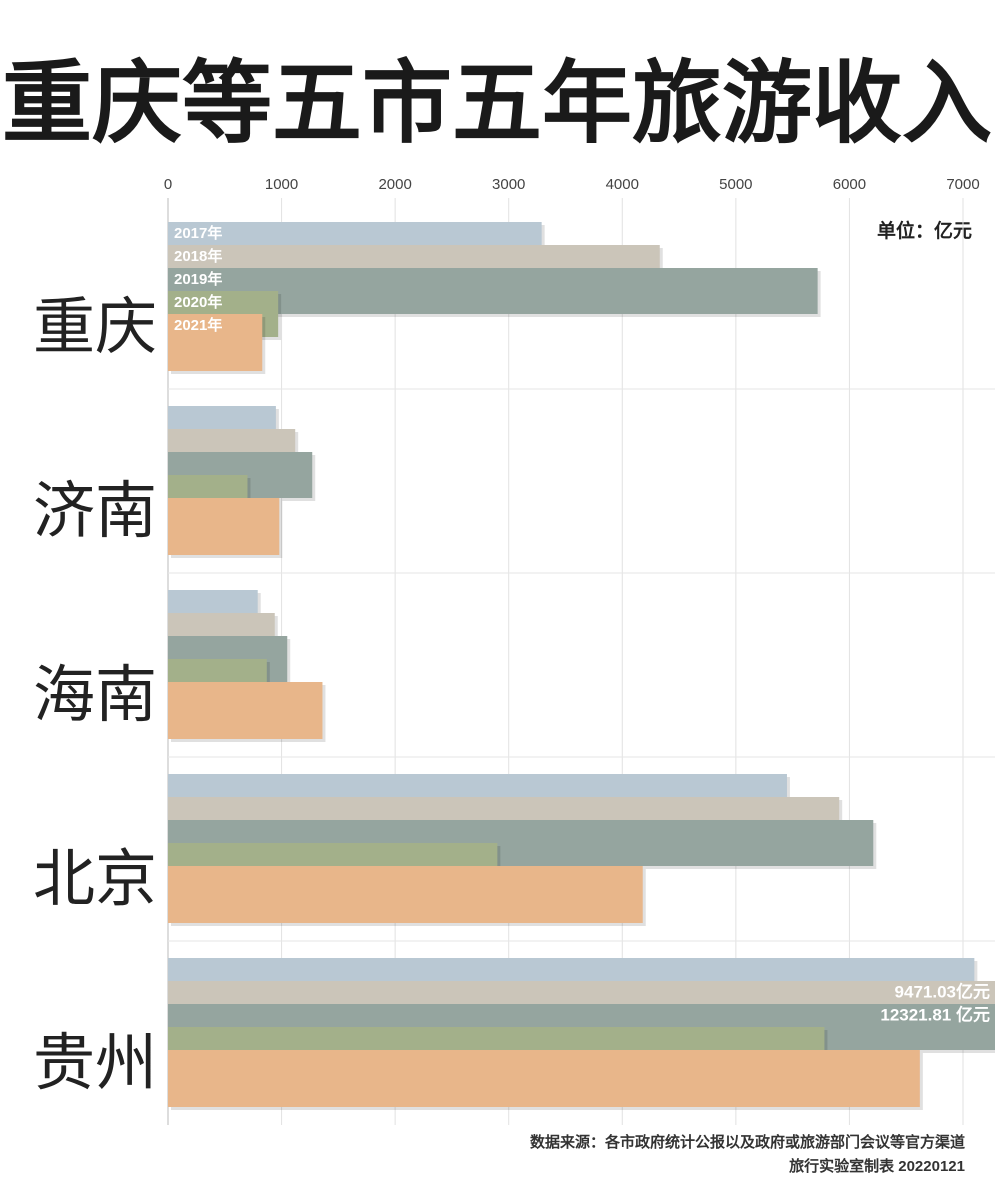 The width and height of the screenshot is (995, 1200). Describe the element at coordinates (747, 1142) in the screenshot. I see `source: 数据来源：各市政府统计公报以及政府或旅游部门会议等官方渠道` at that location.